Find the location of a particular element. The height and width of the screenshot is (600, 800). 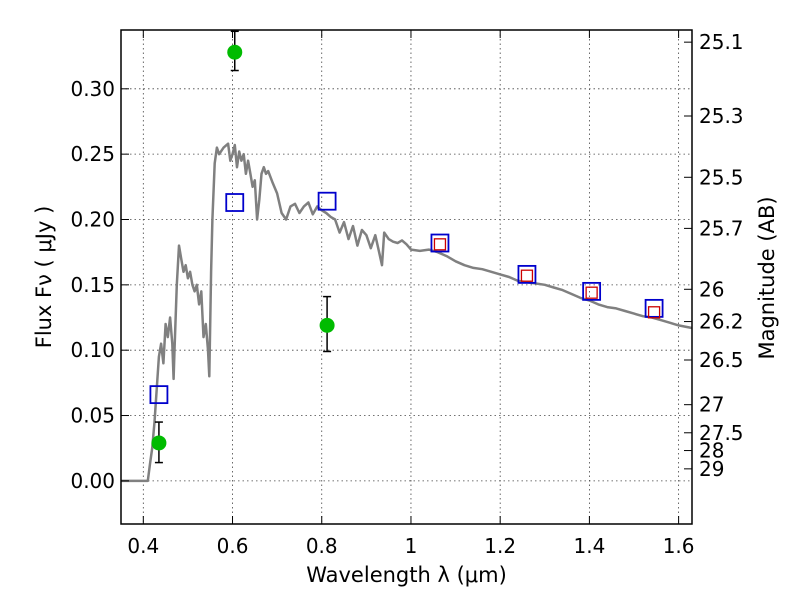

y2-tick-label: 27 is located at coordinates (711, 405).